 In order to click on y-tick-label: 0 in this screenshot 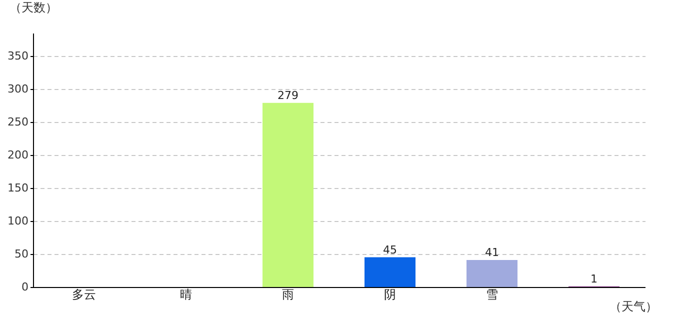, I will do `click(25, 287)`.